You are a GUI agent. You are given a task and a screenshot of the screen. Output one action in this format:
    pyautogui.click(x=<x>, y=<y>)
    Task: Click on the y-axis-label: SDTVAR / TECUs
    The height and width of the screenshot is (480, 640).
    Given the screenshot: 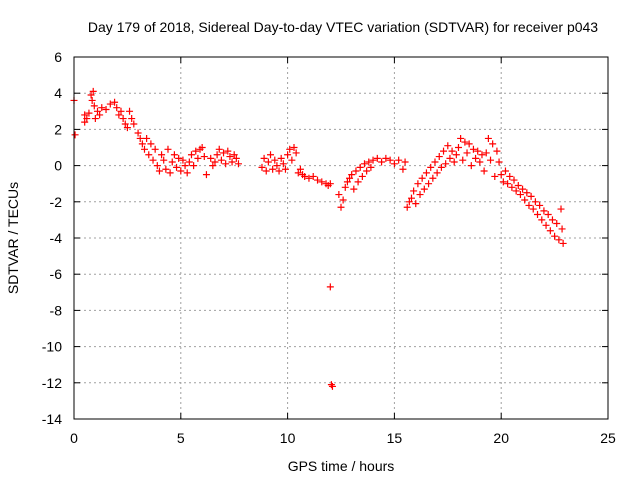 What is the action you would take?
    pyautogui.click(x=13, y=238)
    